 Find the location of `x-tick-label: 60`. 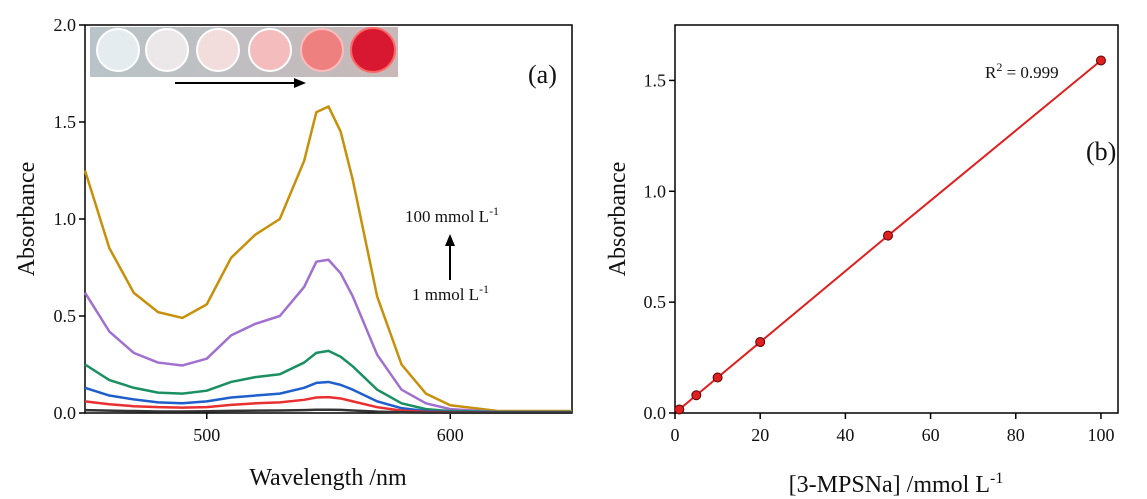

x-tick-label: 60 is located at coordinates (931, 435).